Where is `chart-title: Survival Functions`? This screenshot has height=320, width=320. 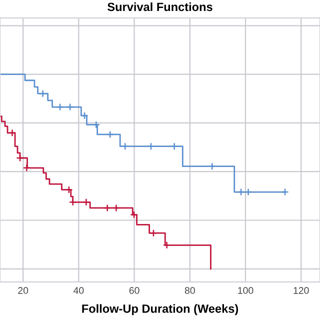
chart-title: Survival Functions is located at coordinates (160, 7).